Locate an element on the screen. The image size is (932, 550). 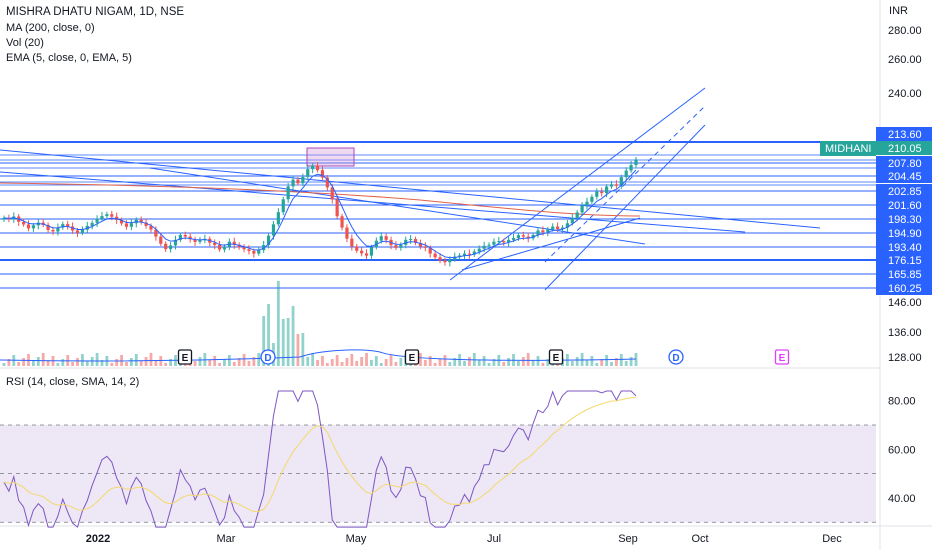
y-axis-tick: 146.00 is located at coordinates (905, 303).